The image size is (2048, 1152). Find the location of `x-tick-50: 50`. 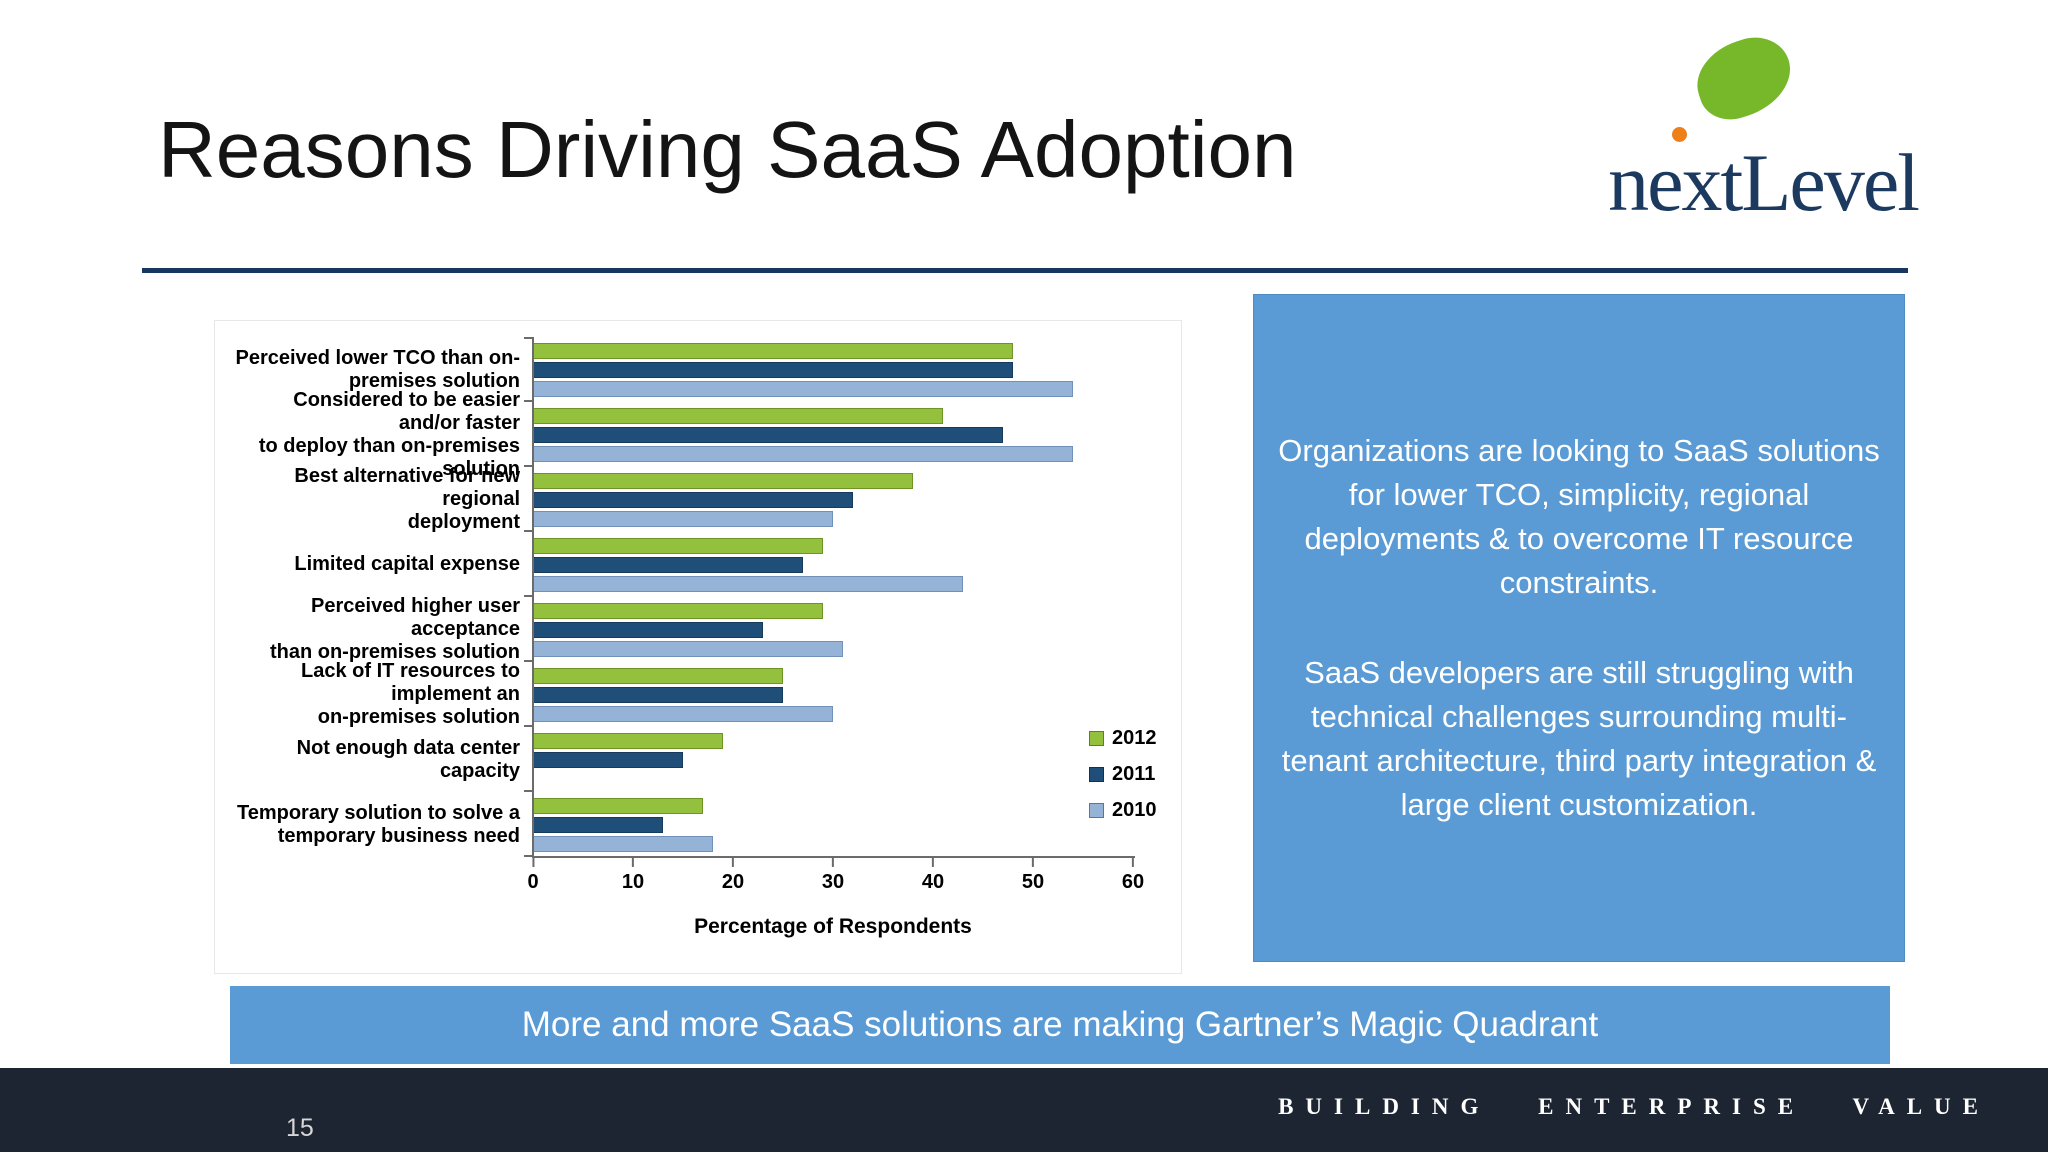

x-tick-50: 50 is located at coordinates (1033, 876).